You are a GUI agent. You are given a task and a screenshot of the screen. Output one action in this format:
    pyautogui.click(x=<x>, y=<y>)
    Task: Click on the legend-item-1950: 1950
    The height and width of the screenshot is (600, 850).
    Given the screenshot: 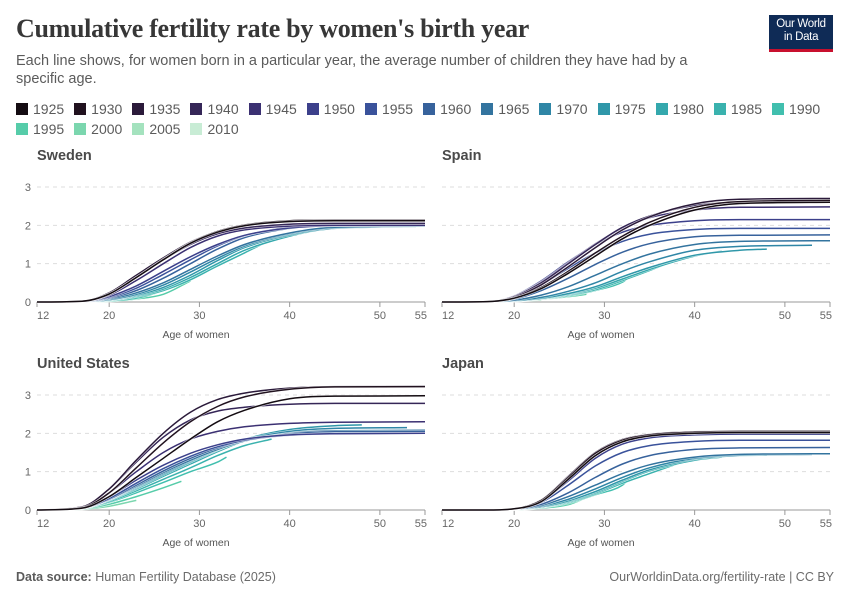 What is the action you would take?
    pyautogui.click(x=330, y=109)
    